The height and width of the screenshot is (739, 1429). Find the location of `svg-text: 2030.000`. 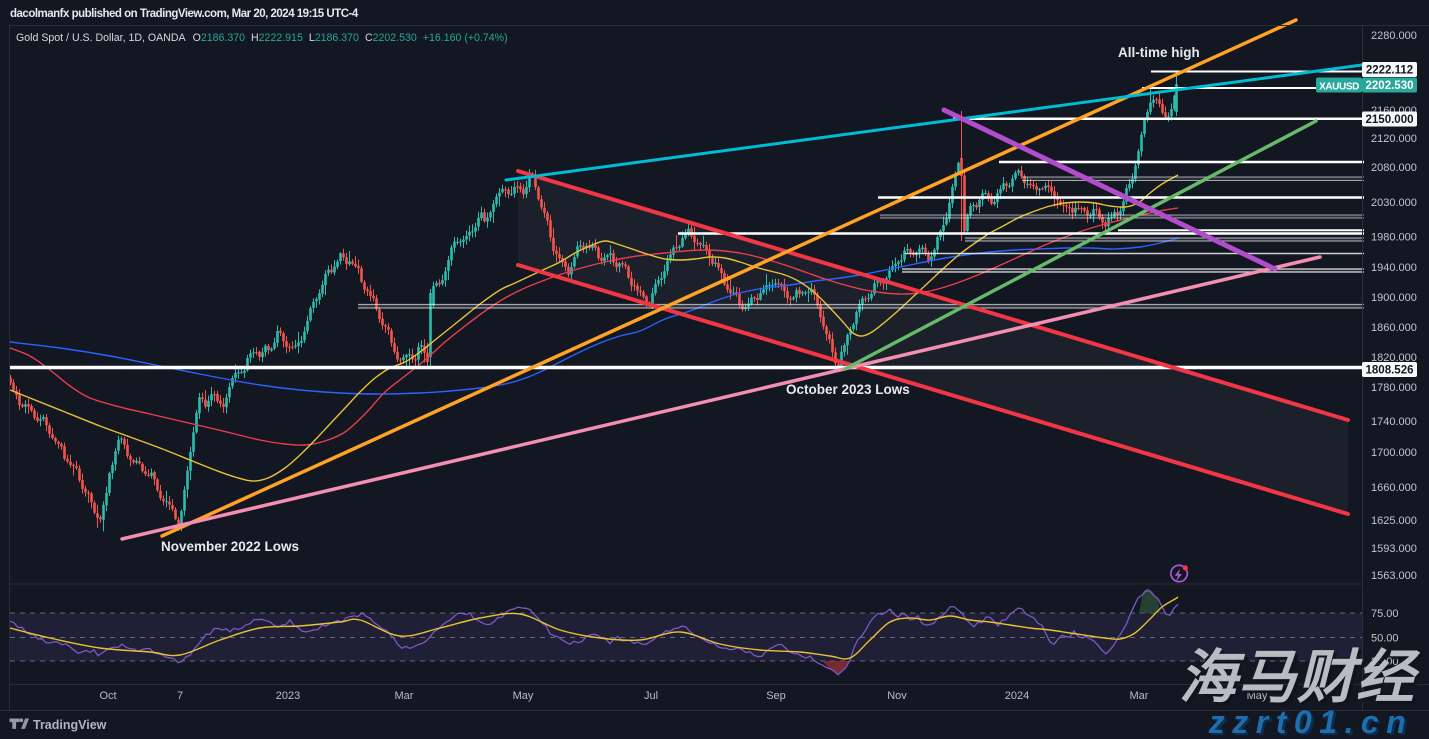

svg-text: 2030.000 is located at coordinates (1394, 203).